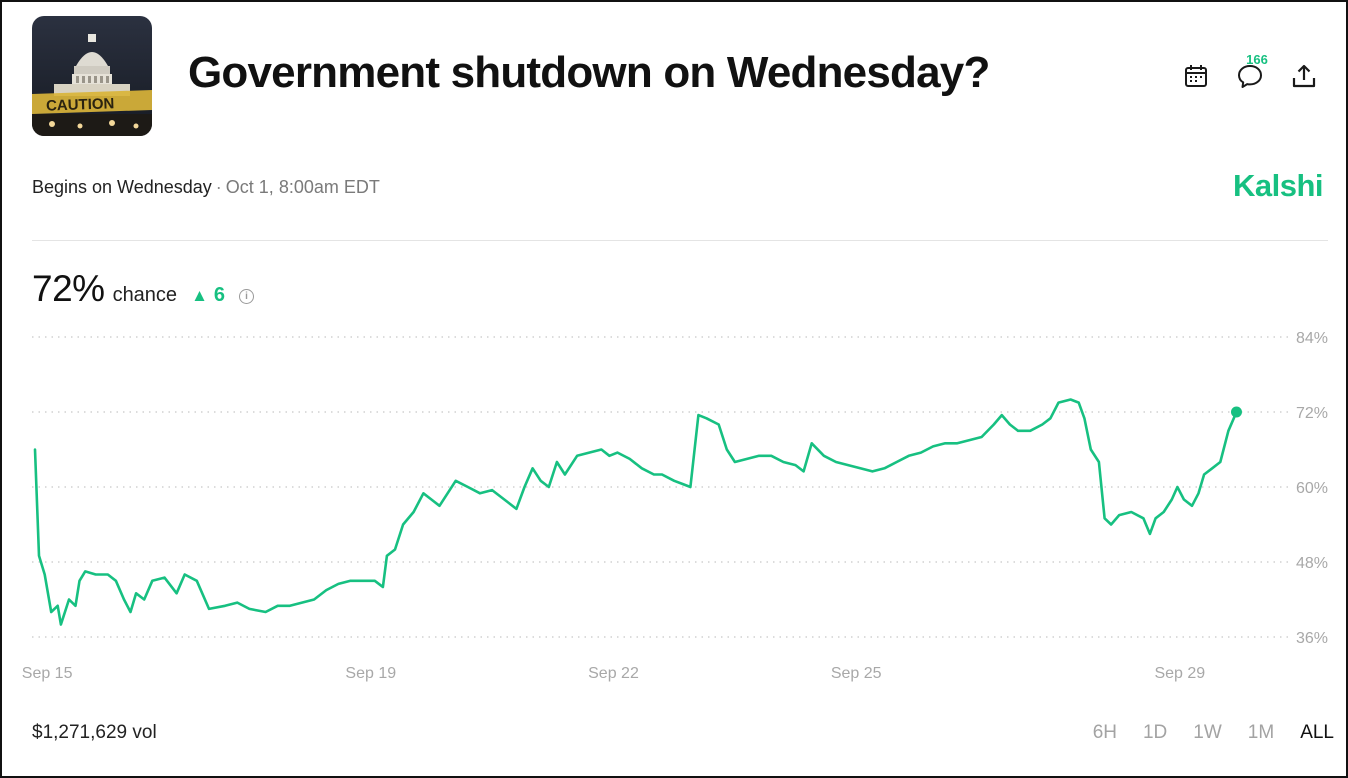  Describe the element at coordinates (1278, 185) in the screenshot. I see `kalshi-logo: Kalshi` at that location.